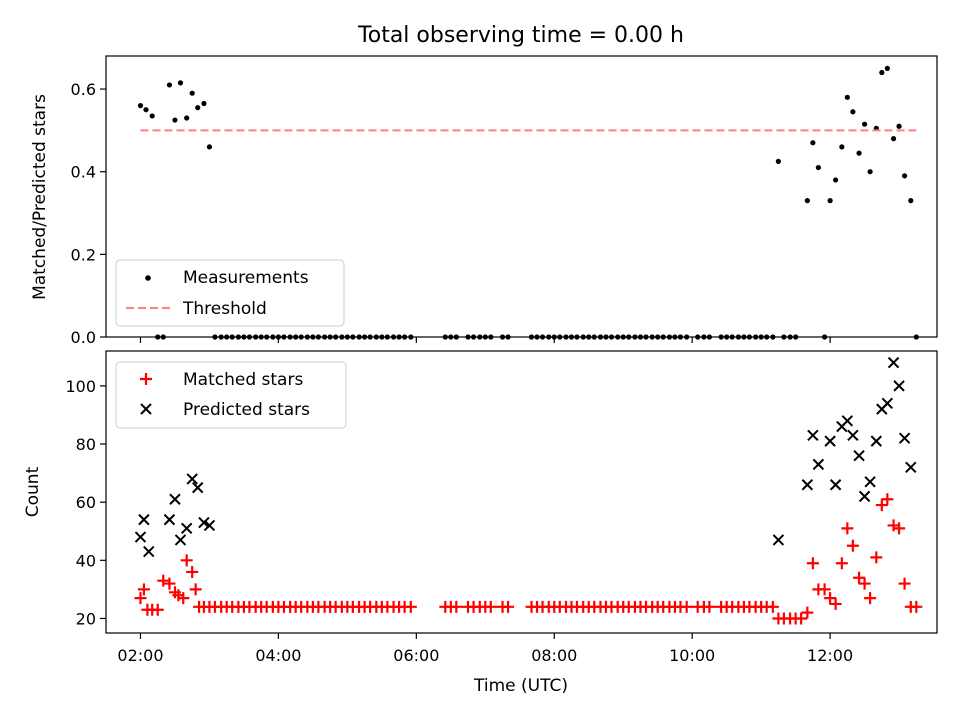 This screenshot has width=960, height=720. Describe the element at coordinates (520, 35) in the screenshot. I see `chart-title: Total observing time = 0.00 h` at that location.